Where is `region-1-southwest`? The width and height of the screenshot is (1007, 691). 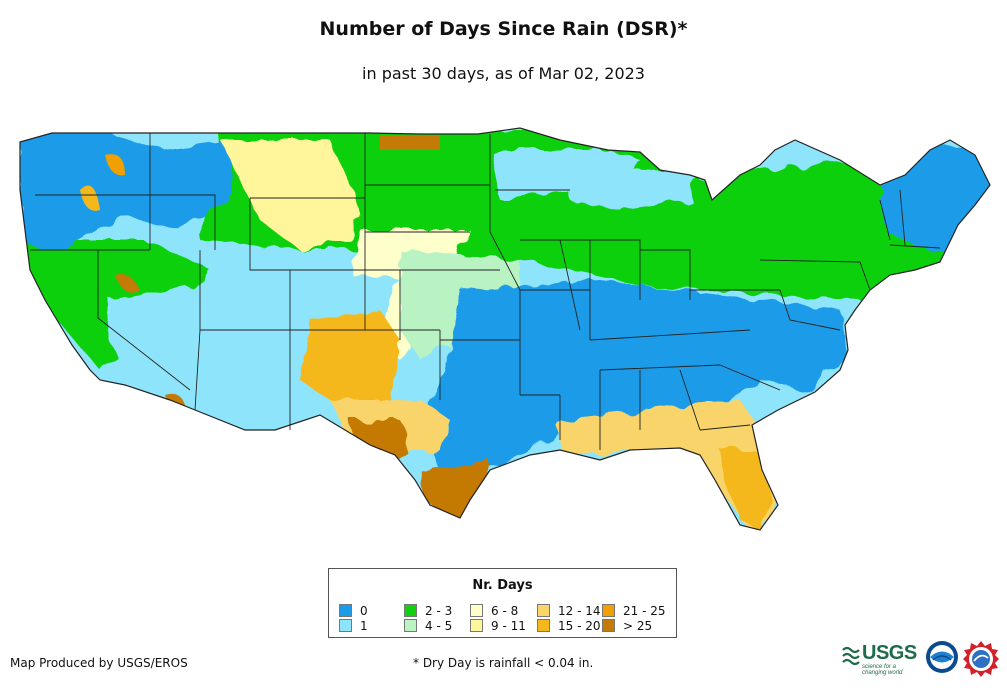 region-1-southwest is located at coordinates (255, 345).